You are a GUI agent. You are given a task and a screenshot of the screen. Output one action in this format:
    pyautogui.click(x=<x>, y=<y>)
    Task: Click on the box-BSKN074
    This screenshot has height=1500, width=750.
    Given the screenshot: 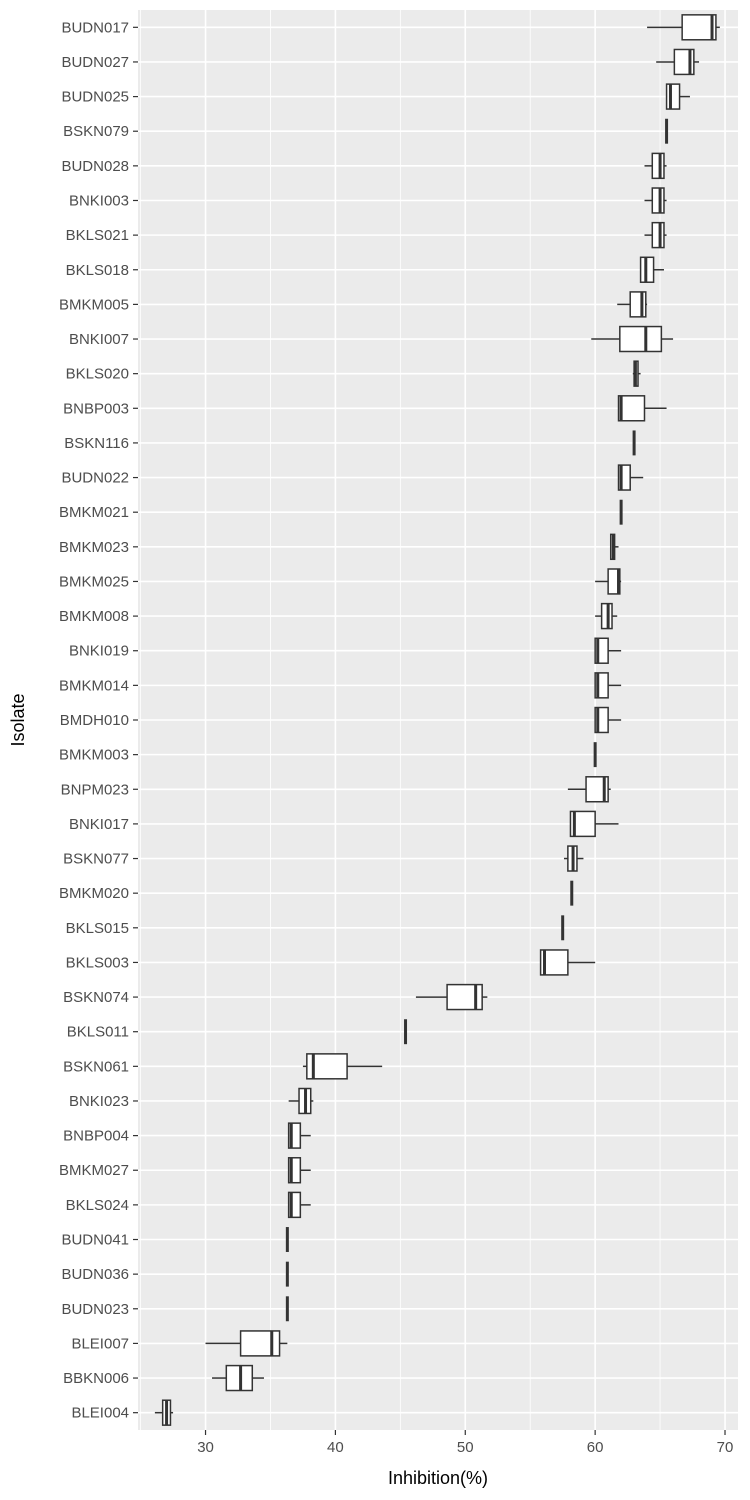 What is the action you would take?
    pyautogui.click(x=451, y=997)
    